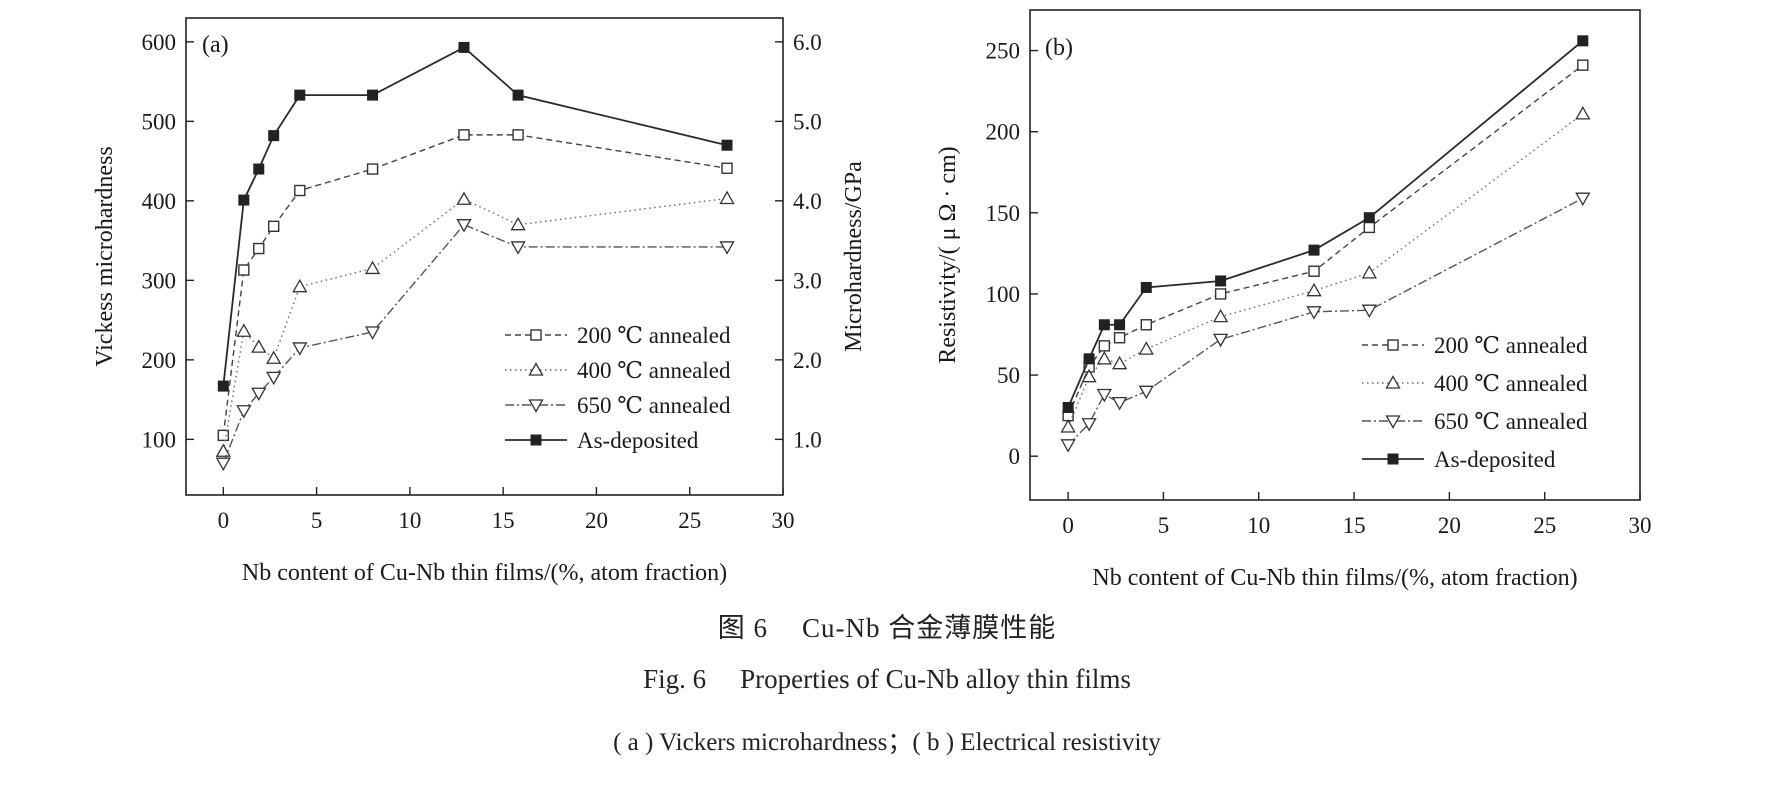  I want to click on caption-chinese-text: Cu-Nb 合金薄膜性能, so click(929, 628).